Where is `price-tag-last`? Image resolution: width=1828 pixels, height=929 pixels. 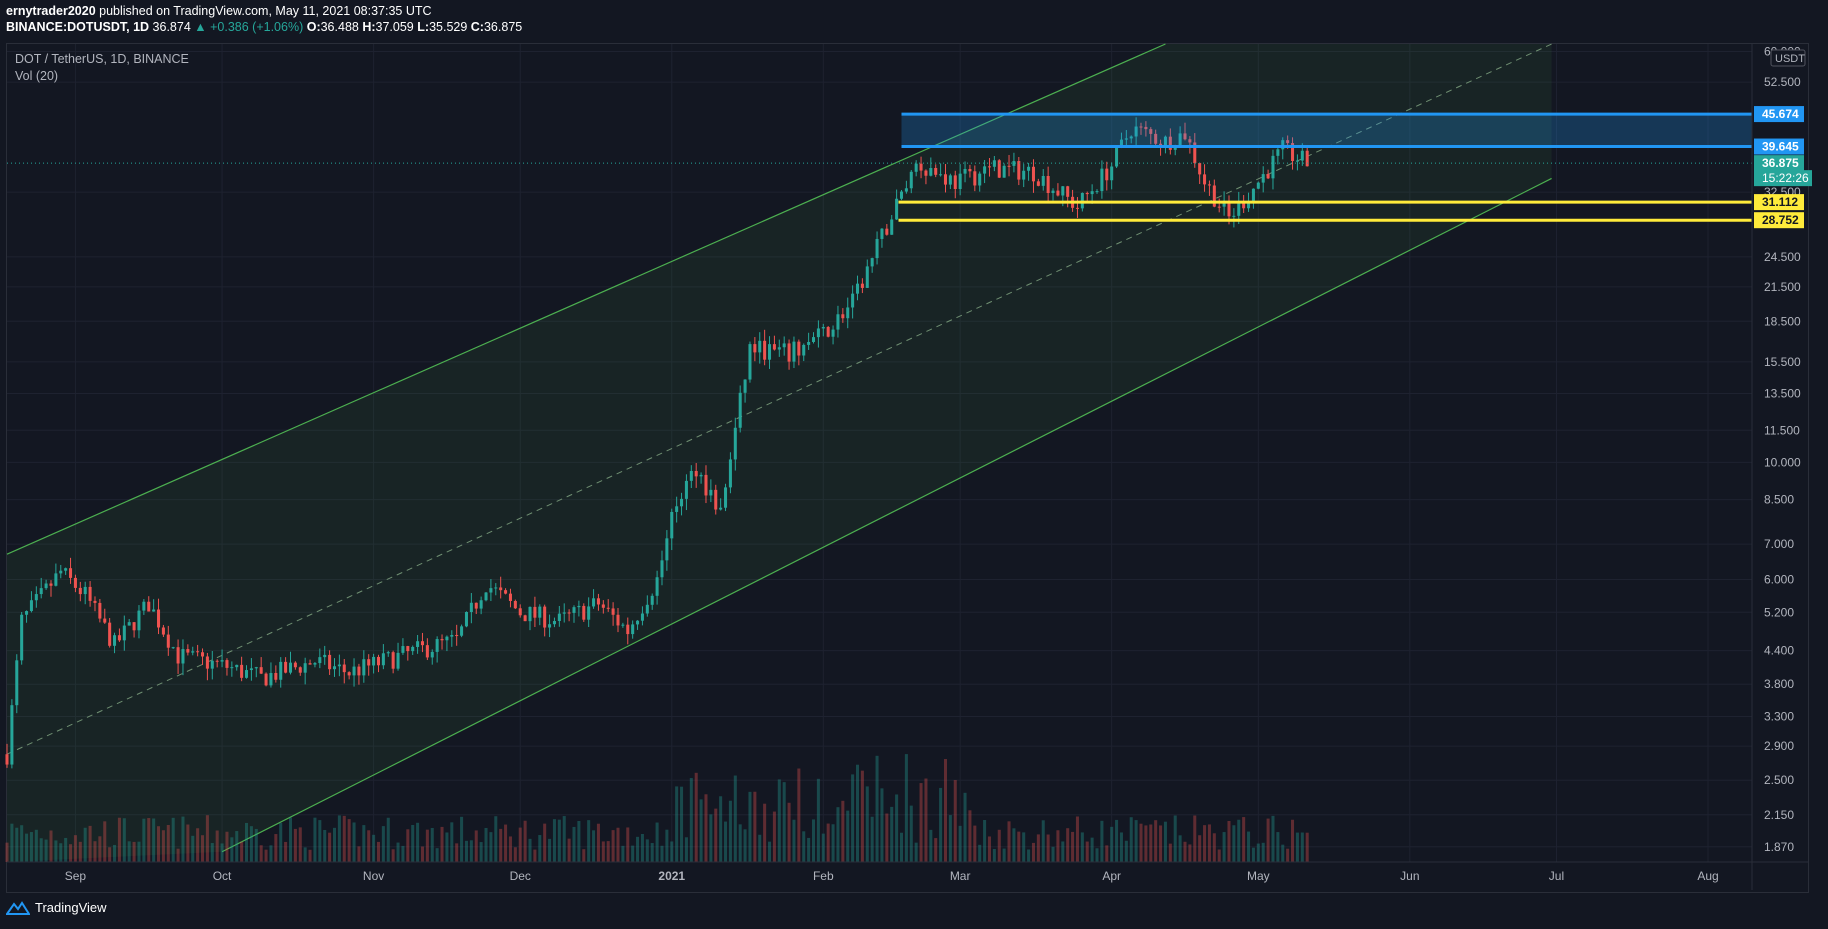
price-tag-last is located at coordinates (1779, 163).